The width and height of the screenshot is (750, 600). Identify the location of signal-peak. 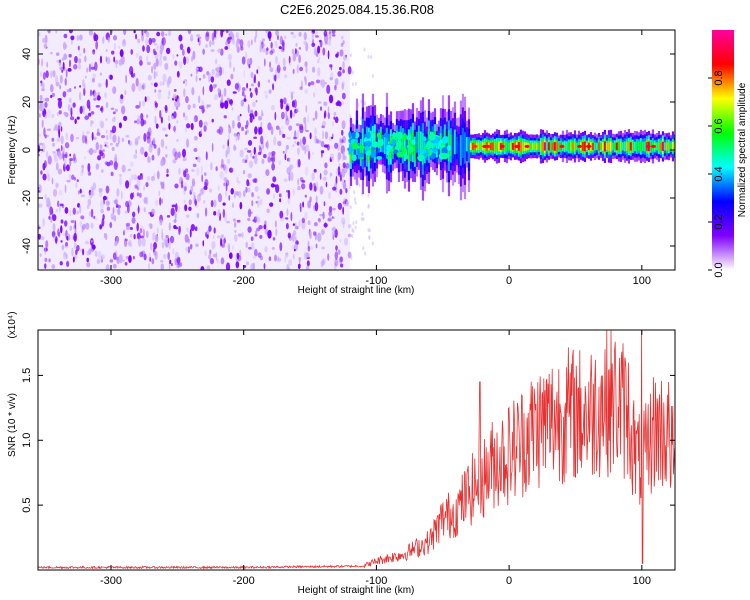
(654, 146).